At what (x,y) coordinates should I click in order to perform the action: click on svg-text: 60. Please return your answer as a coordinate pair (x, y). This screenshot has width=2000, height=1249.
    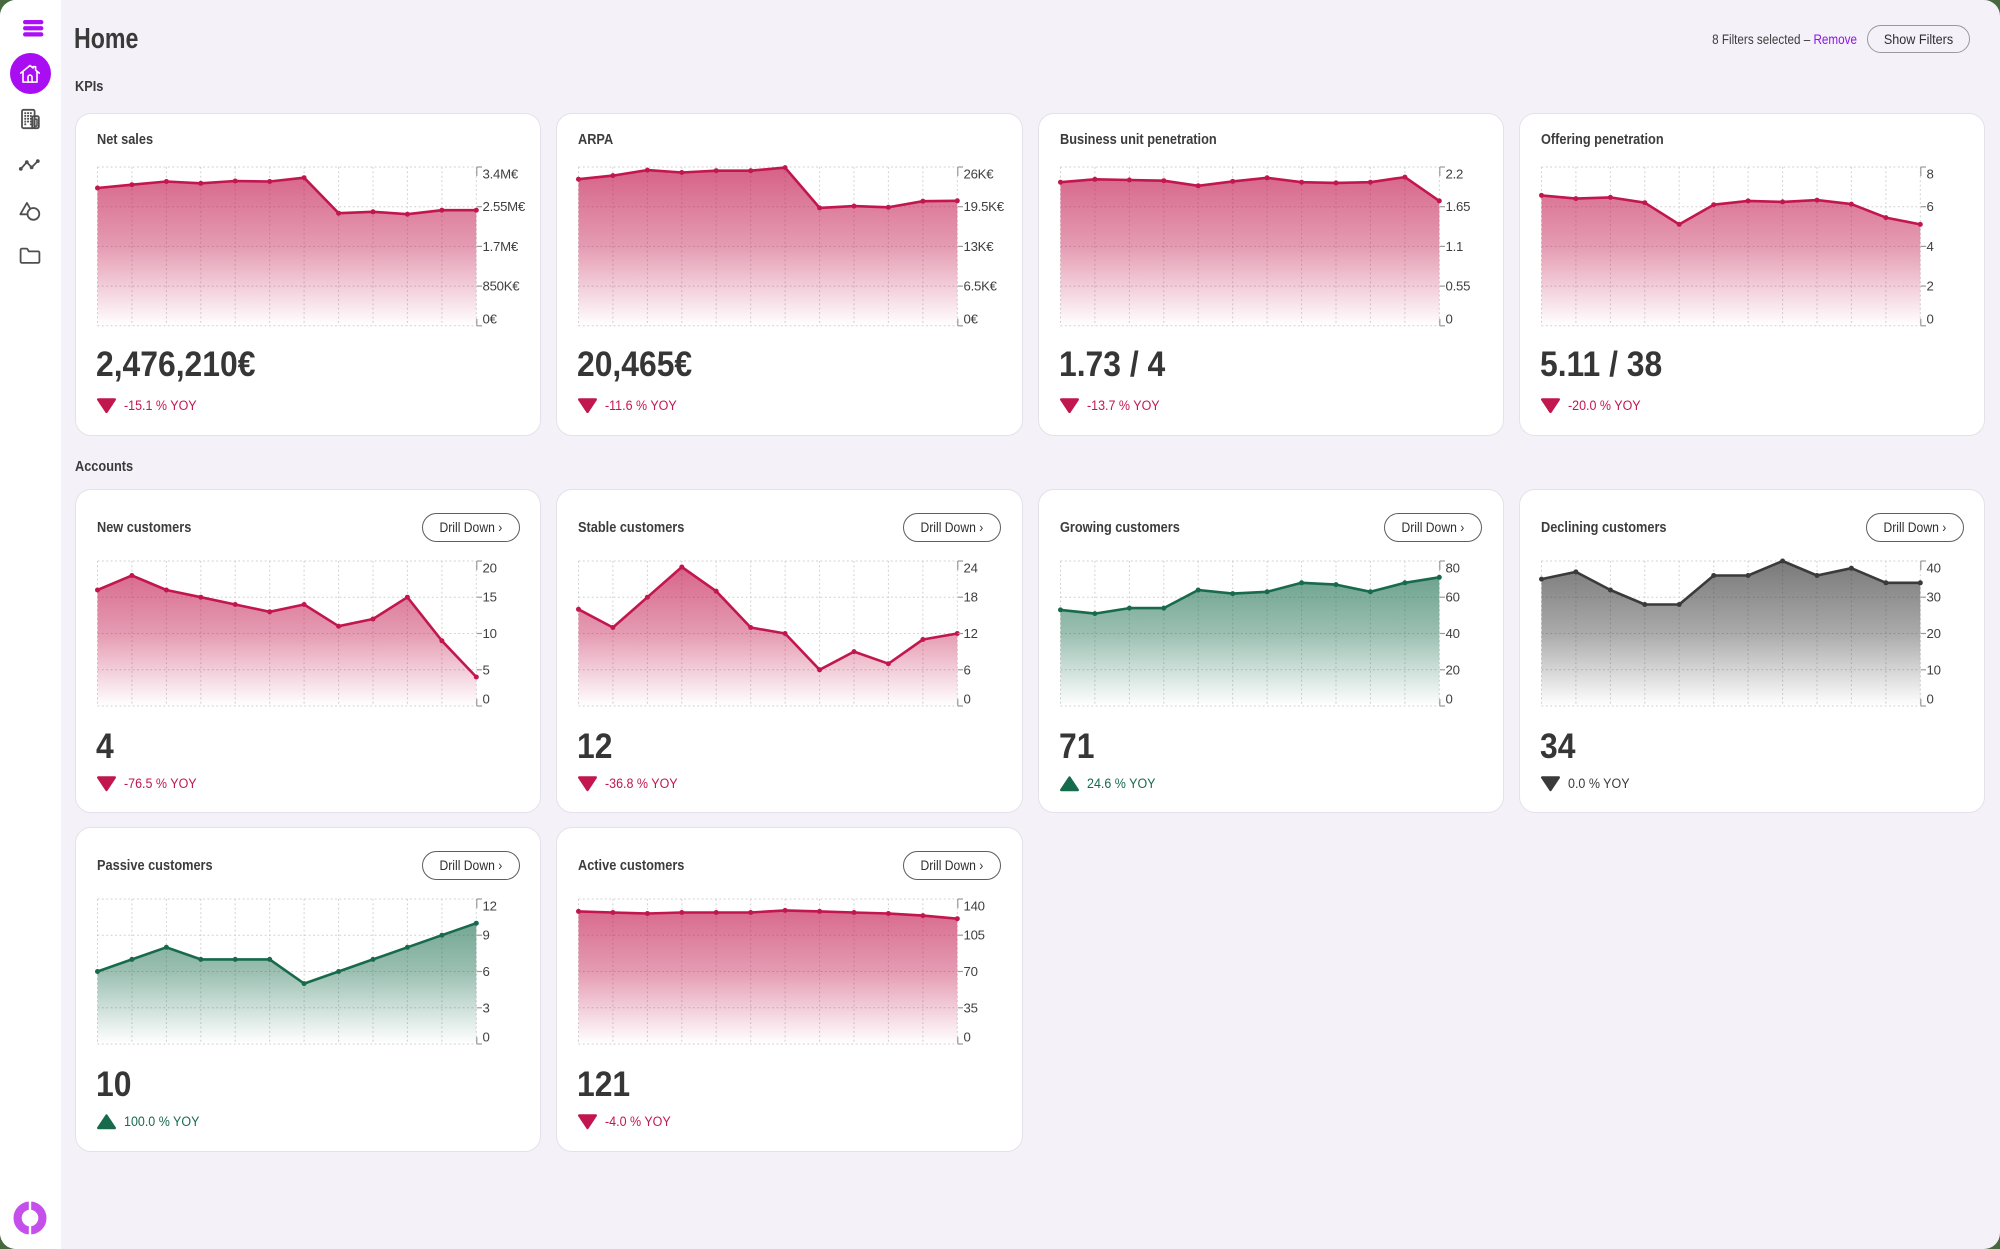
    Looking at the image, I should click on (1452, 597).